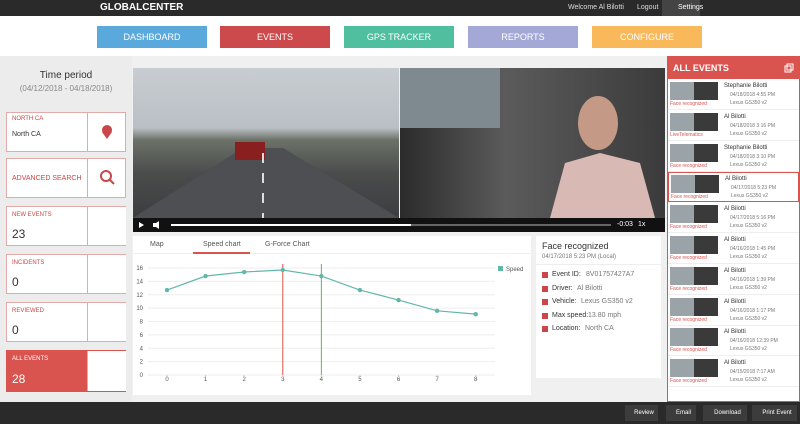 The width and height of the screenshot is (800, 424). I want to click on action-button: Email, so click(681, 413).